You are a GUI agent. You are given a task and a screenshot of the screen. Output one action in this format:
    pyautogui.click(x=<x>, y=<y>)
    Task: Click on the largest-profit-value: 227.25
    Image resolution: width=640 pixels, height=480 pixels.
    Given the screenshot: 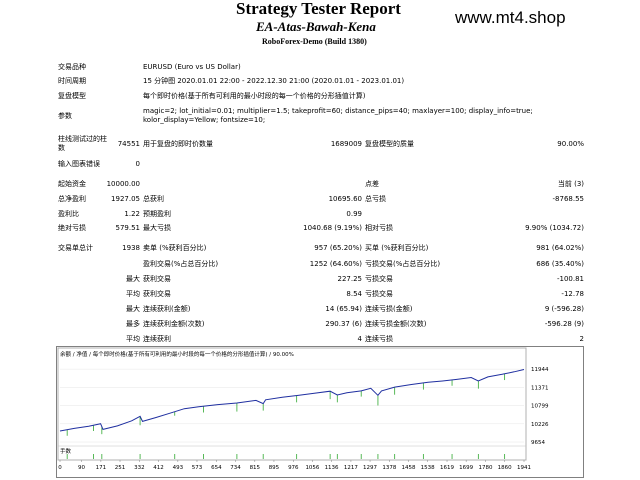 What is the action you would take?
    pyautogui.click(x=350, y=279)
    